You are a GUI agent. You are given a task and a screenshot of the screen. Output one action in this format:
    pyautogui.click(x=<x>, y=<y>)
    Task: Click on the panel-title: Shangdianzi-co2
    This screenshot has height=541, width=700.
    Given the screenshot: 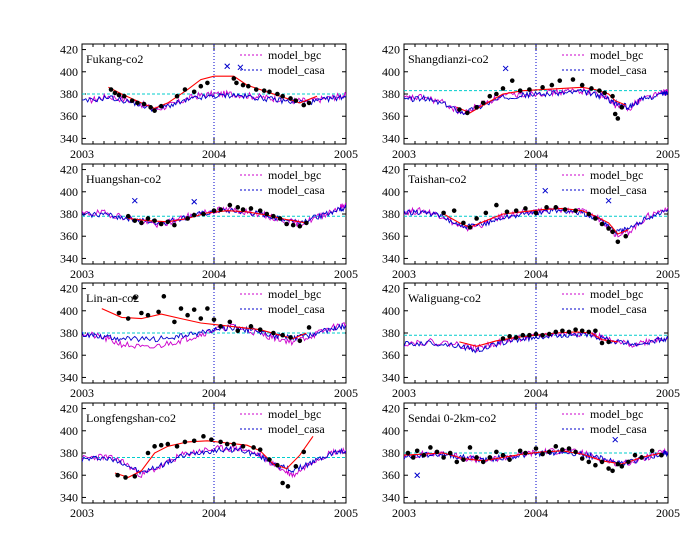 What is the action you would take?
    pyautogui.click(x=448, y=59)
    